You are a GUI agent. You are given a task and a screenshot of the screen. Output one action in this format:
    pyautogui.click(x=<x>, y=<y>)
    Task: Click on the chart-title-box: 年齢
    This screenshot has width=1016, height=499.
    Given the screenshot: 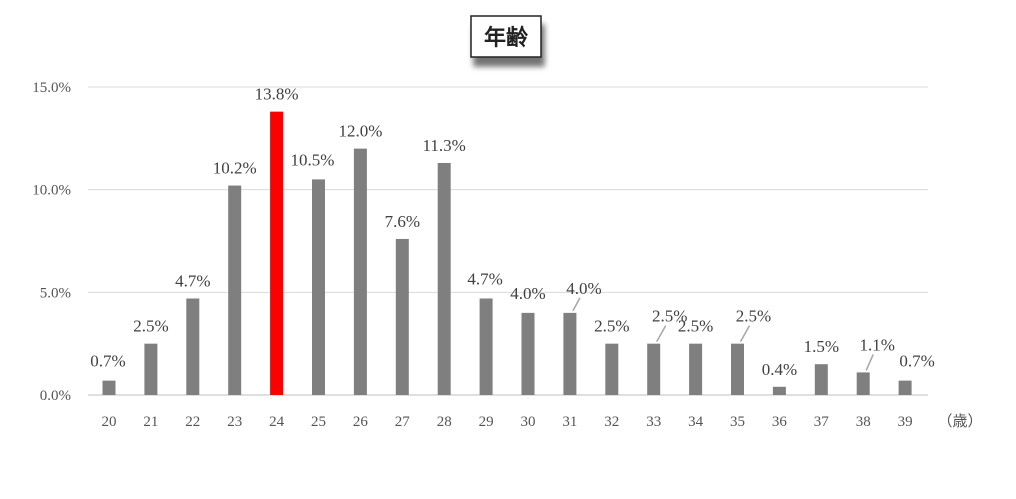 What is the action you would take?
    pyautogui.click(x=506, y=36)
    